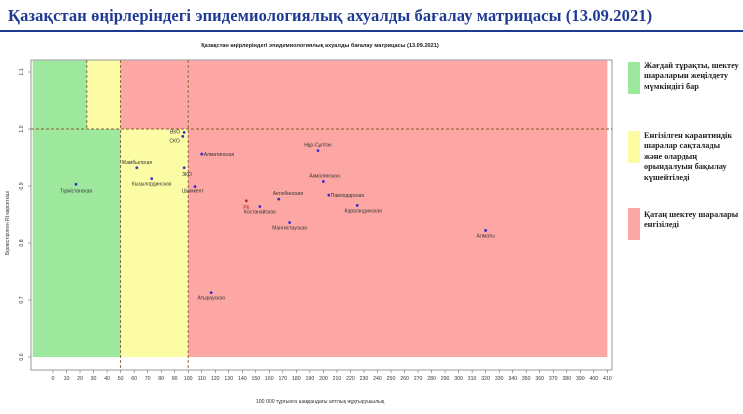  What do you see at coordinates (188, 379) in the screenshot?
I see `x-tick-label: 100` at bounding box center [188, 379].